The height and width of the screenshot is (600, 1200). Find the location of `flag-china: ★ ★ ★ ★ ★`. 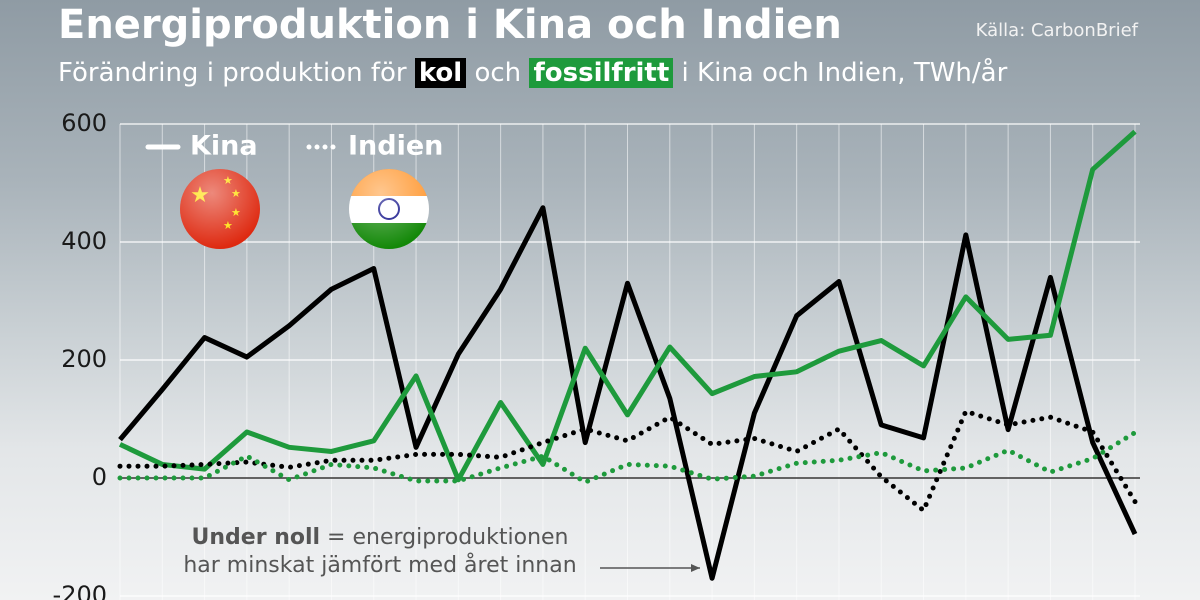

flag-china: ★ ★ ★ ★ ★ is located at coordinates (220, 209).